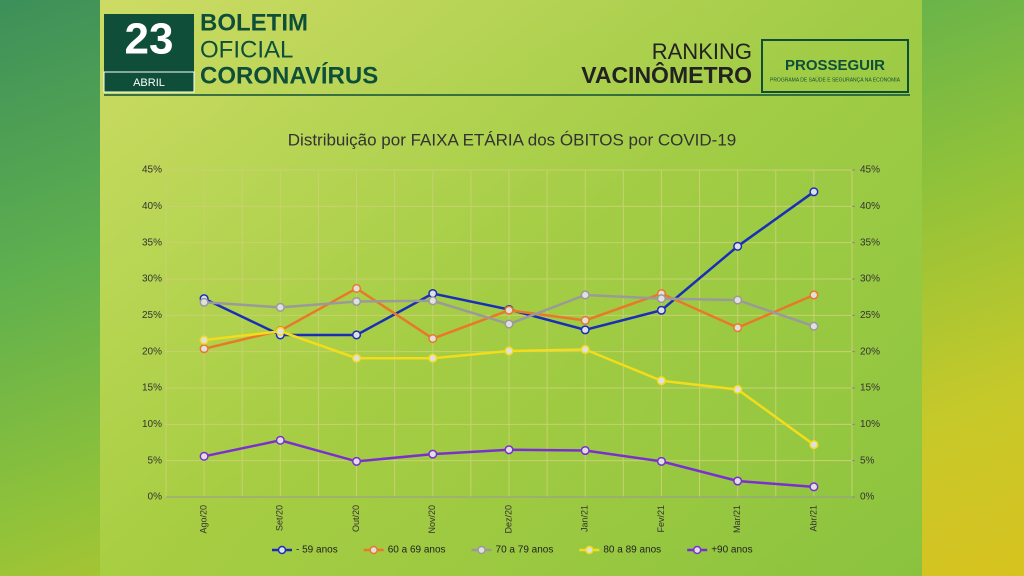  I want to click on x-tick-label: Abr/21, so click(813, 518).